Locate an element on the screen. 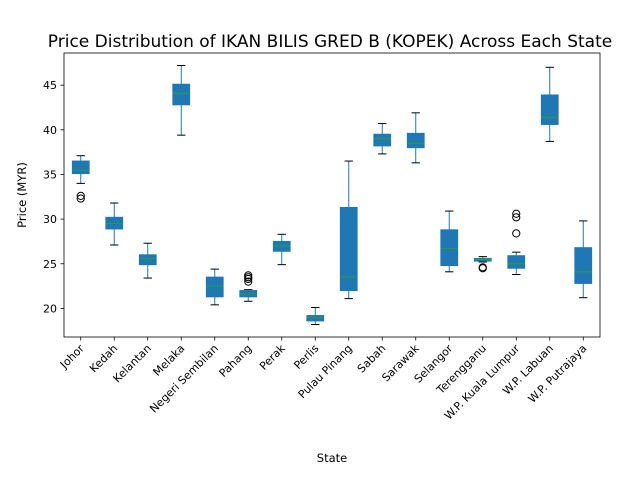 The image size is (640, 480). x-tick-label: Pahang is located at coordinates (236, 361).